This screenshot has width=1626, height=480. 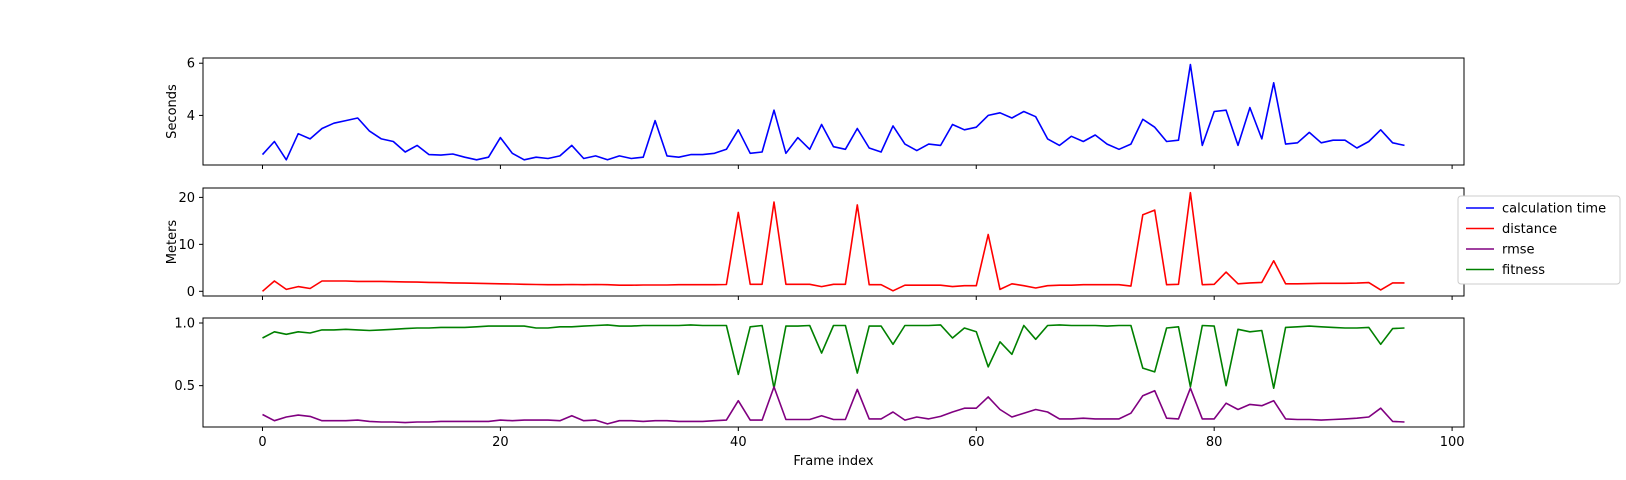 I want to click on series-line-distance, so click(x=833, y=241).